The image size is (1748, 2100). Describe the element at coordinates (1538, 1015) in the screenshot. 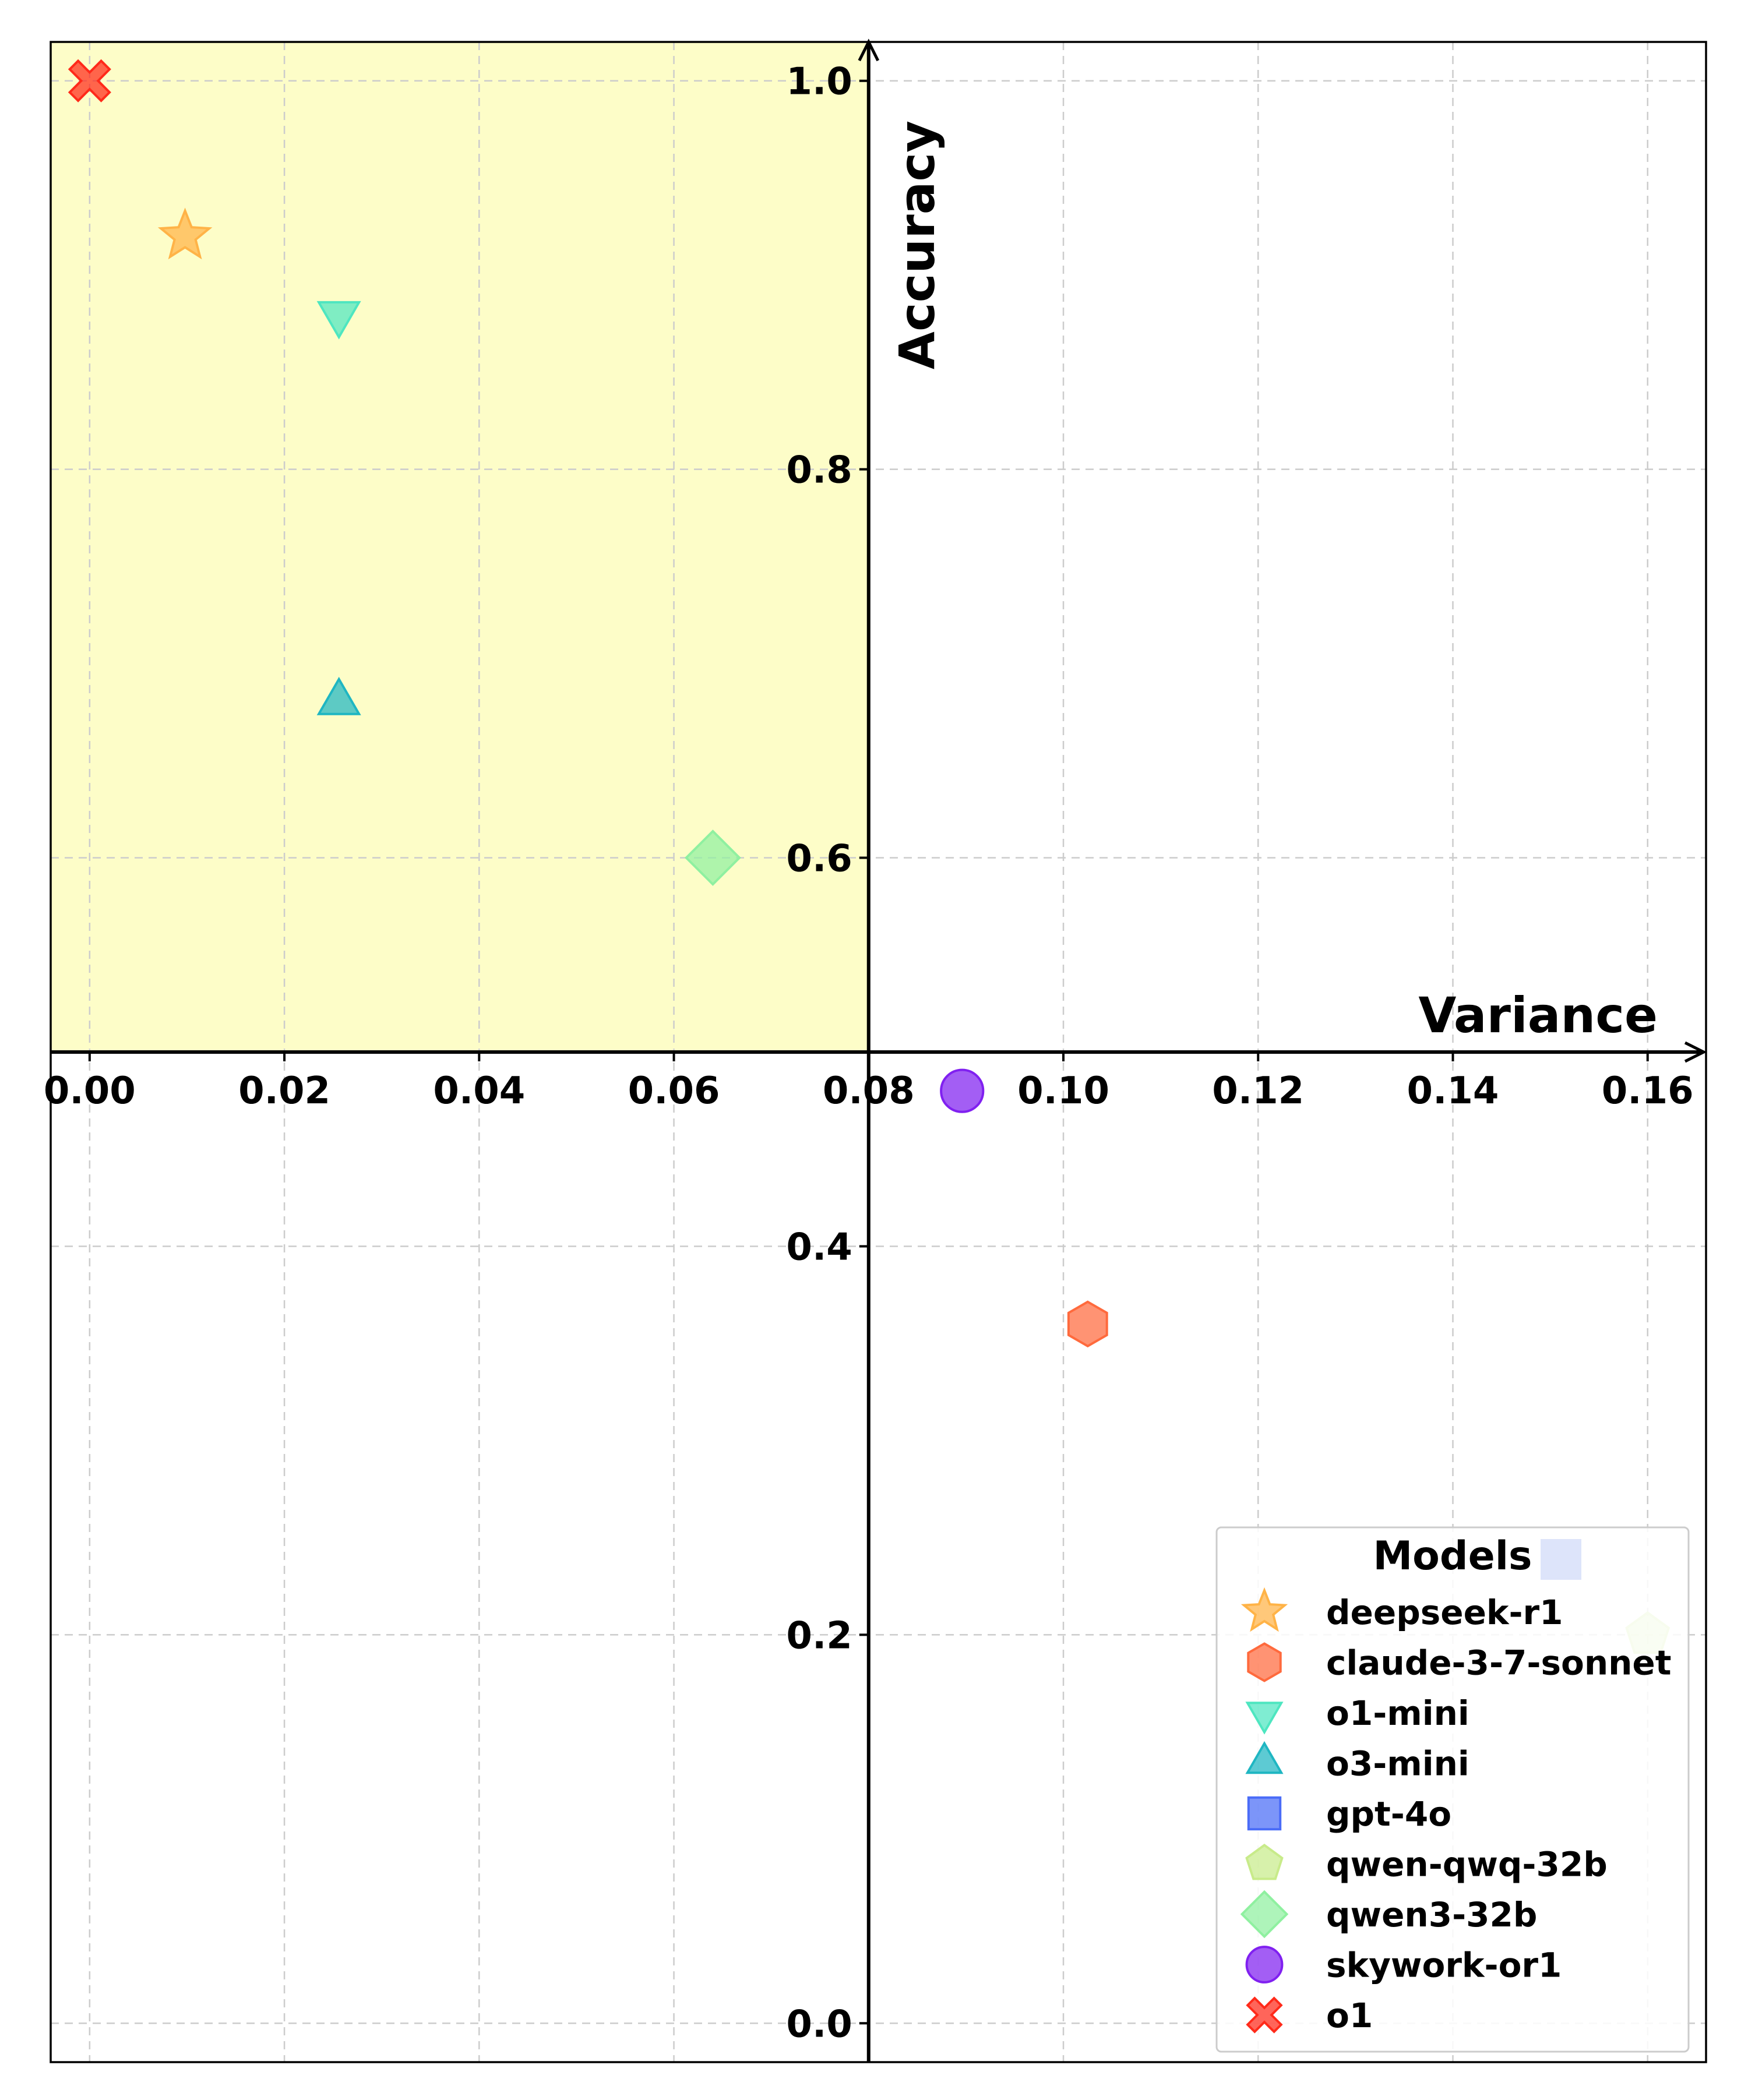

I see `x-axis-title: Variance` at that location.